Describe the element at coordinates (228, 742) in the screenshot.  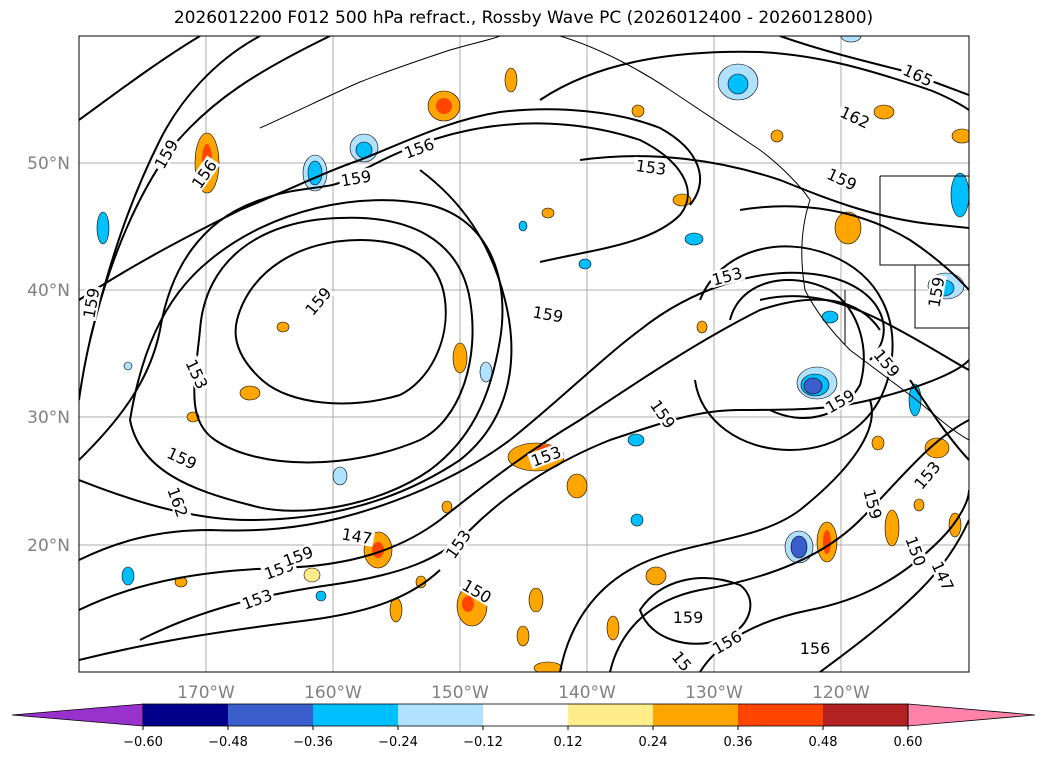
I see `colorbar-tick-label: −0.48` at that location.